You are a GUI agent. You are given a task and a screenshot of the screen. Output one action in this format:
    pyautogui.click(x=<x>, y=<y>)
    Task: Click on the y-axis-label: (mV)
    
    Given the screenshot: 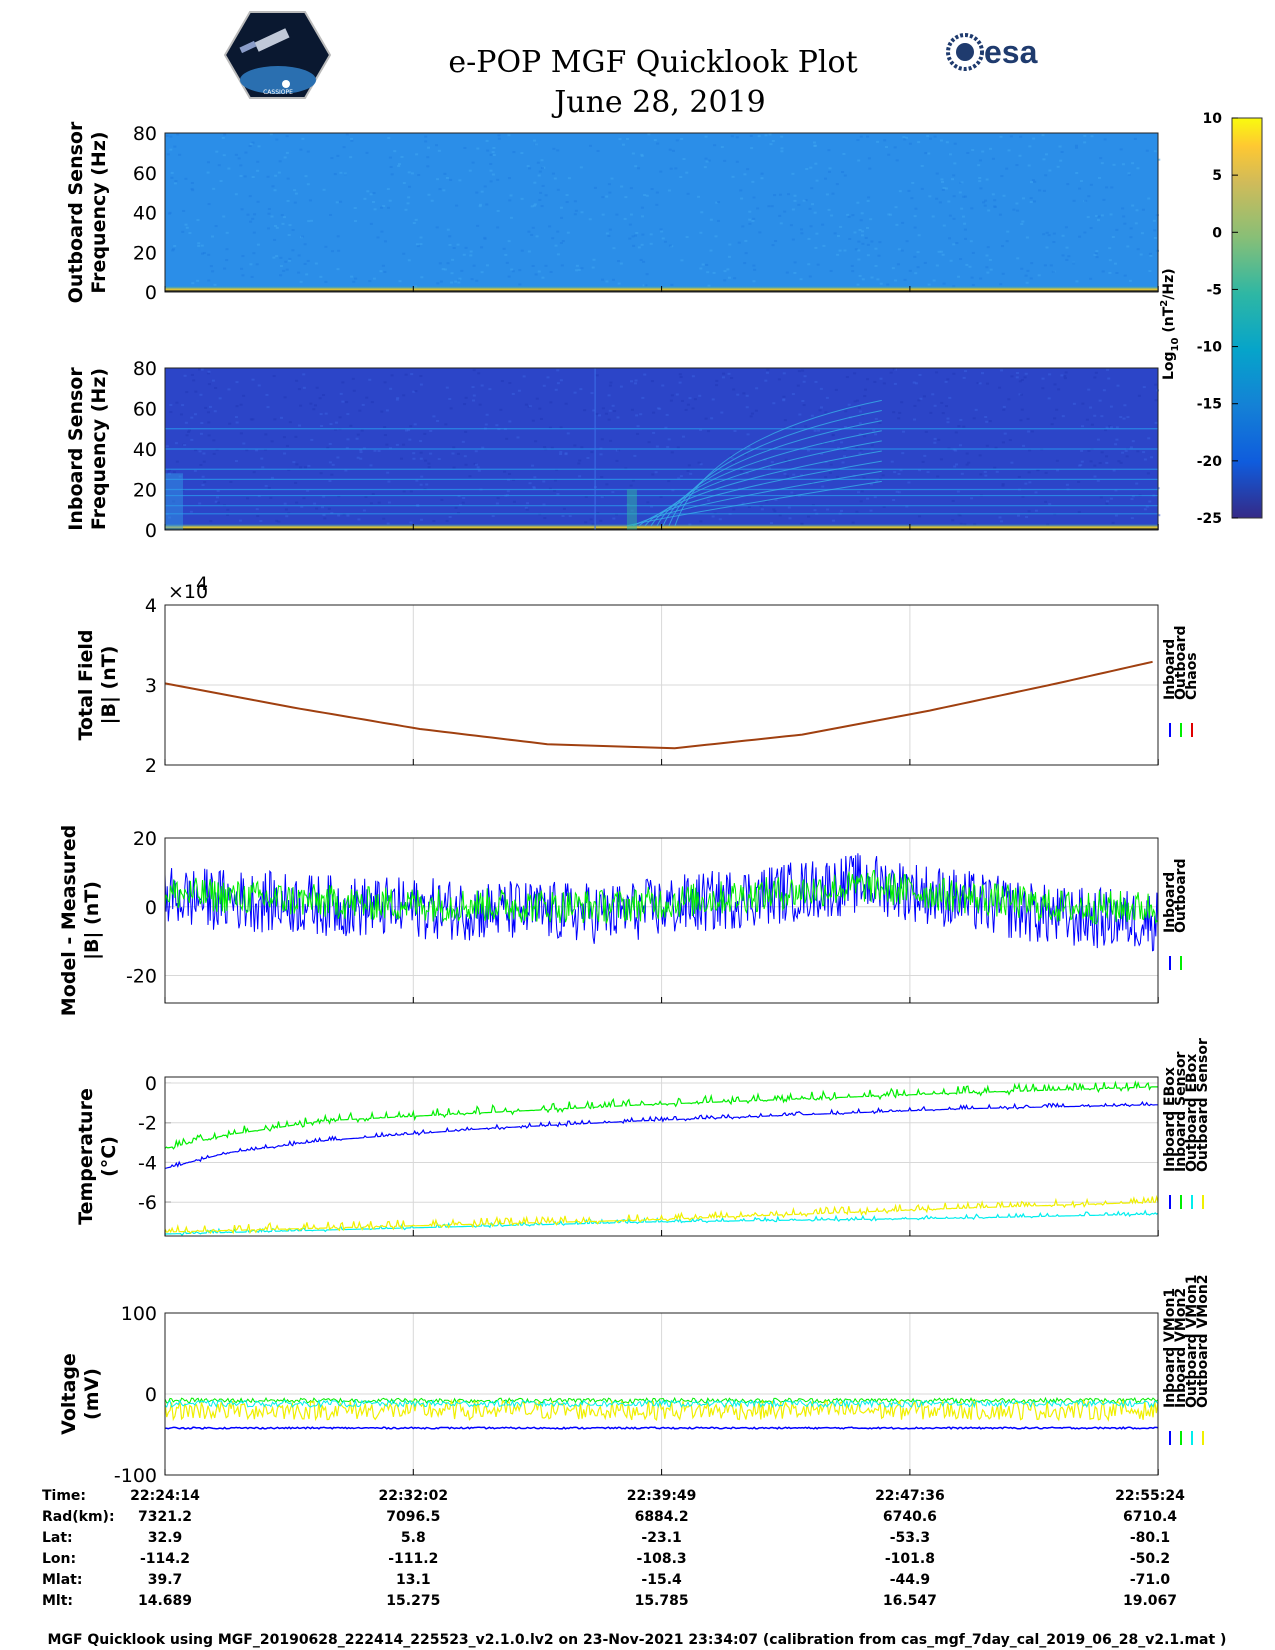 What is the action you would take?
    pyautogui.click(x=92, y=1394)
    